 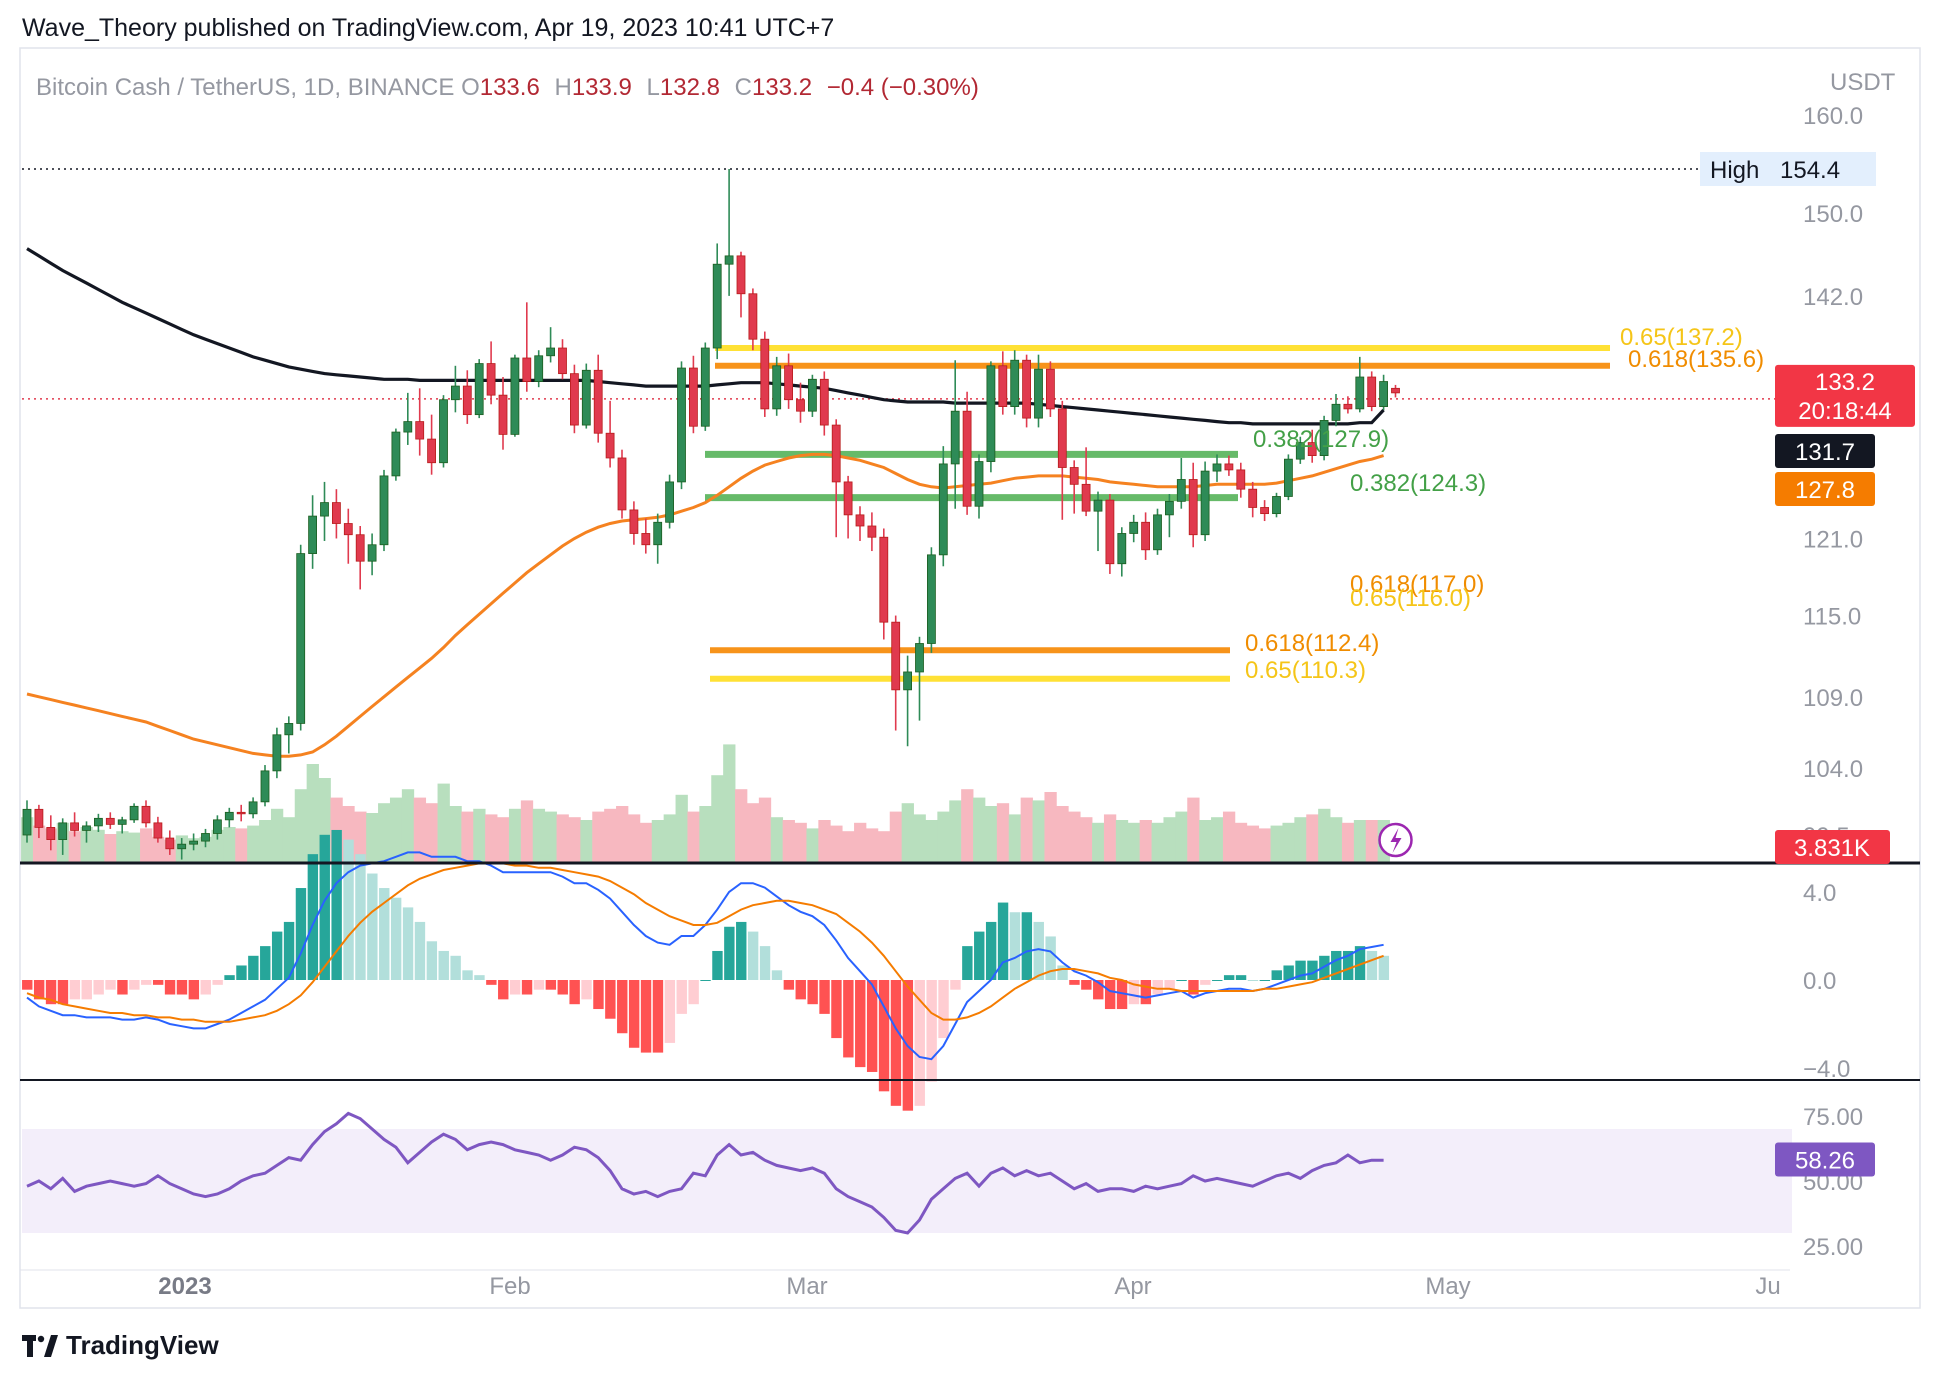 What do you see at coordinates (1825, 1161) in the screenshot?
I see `rsi-value-text: 58.26` at bounding box center [1825, 1161].